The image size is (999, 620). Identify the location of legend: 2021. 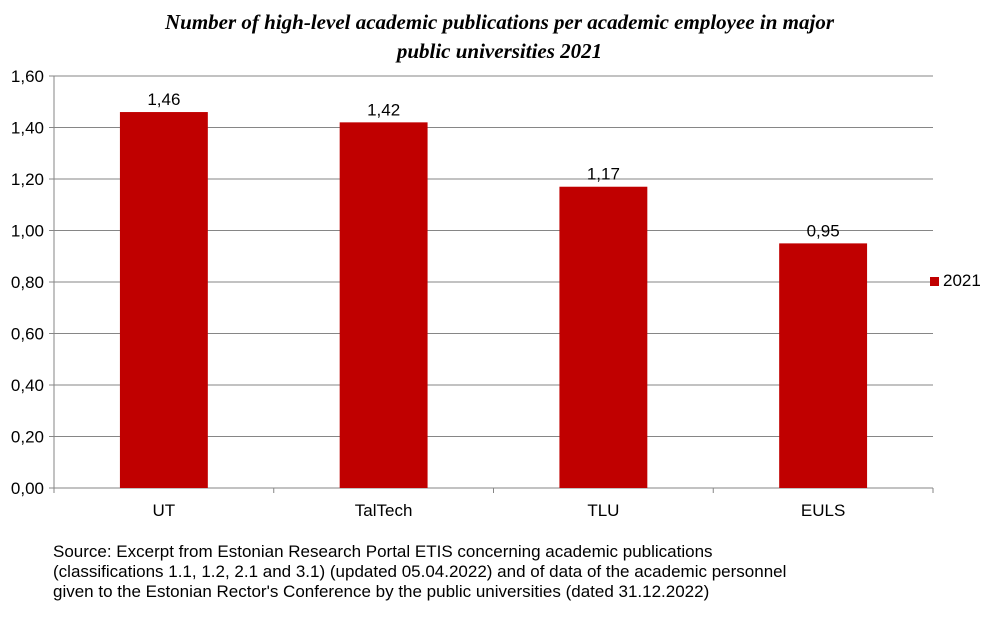
(955, 281).